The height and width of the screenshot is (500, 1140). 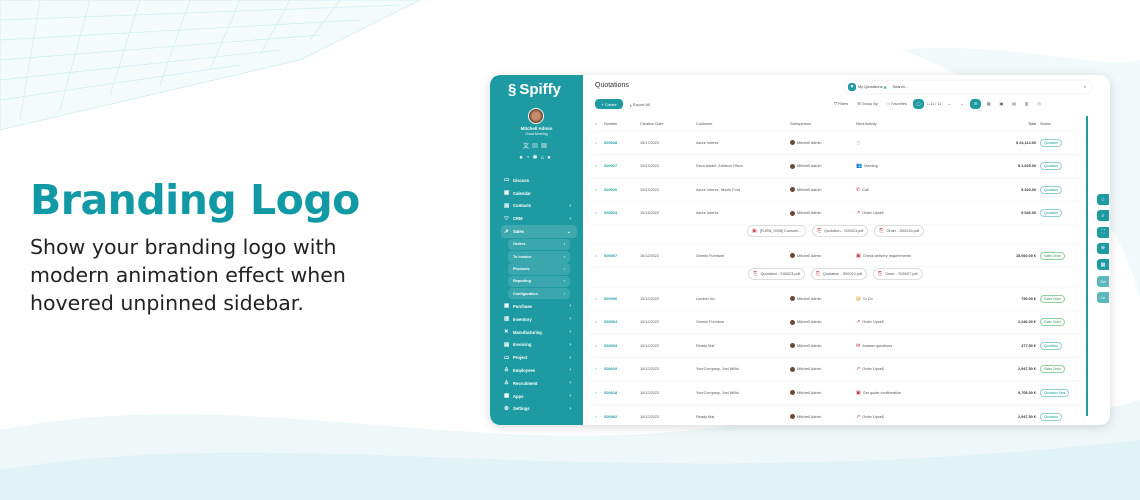 What do you see at coordinates (916, 256) in the screenshot?
I see `next-activity: ▣ Check delivery requirements` at bounding box center [916, 256].